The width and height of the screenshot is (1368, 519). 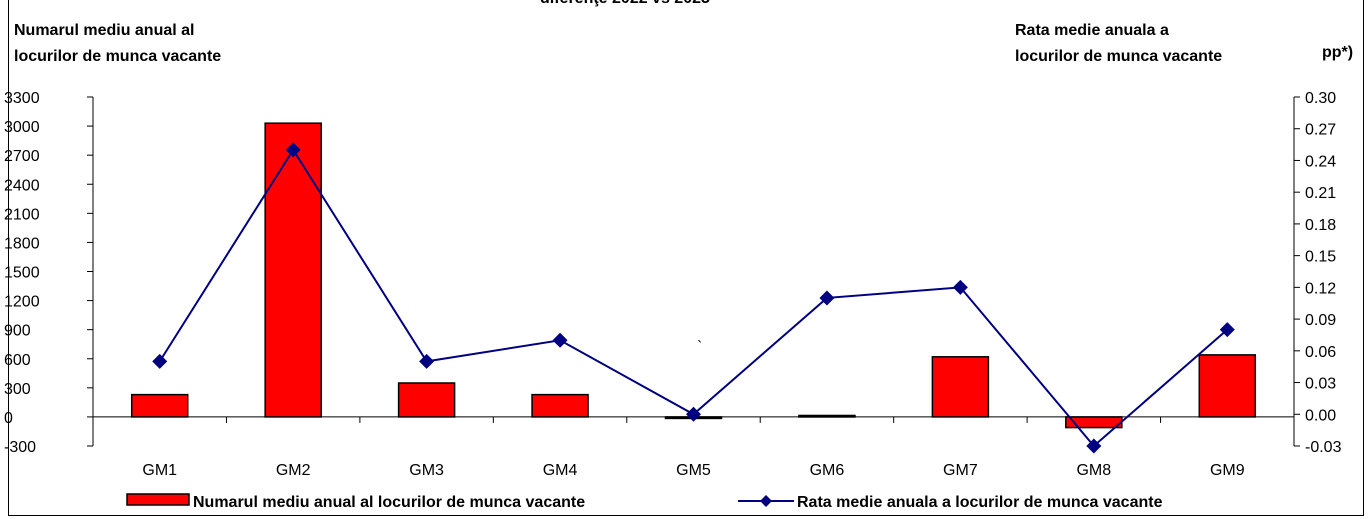 I want to click on category-label: GM4, so click(x=560, y=470).